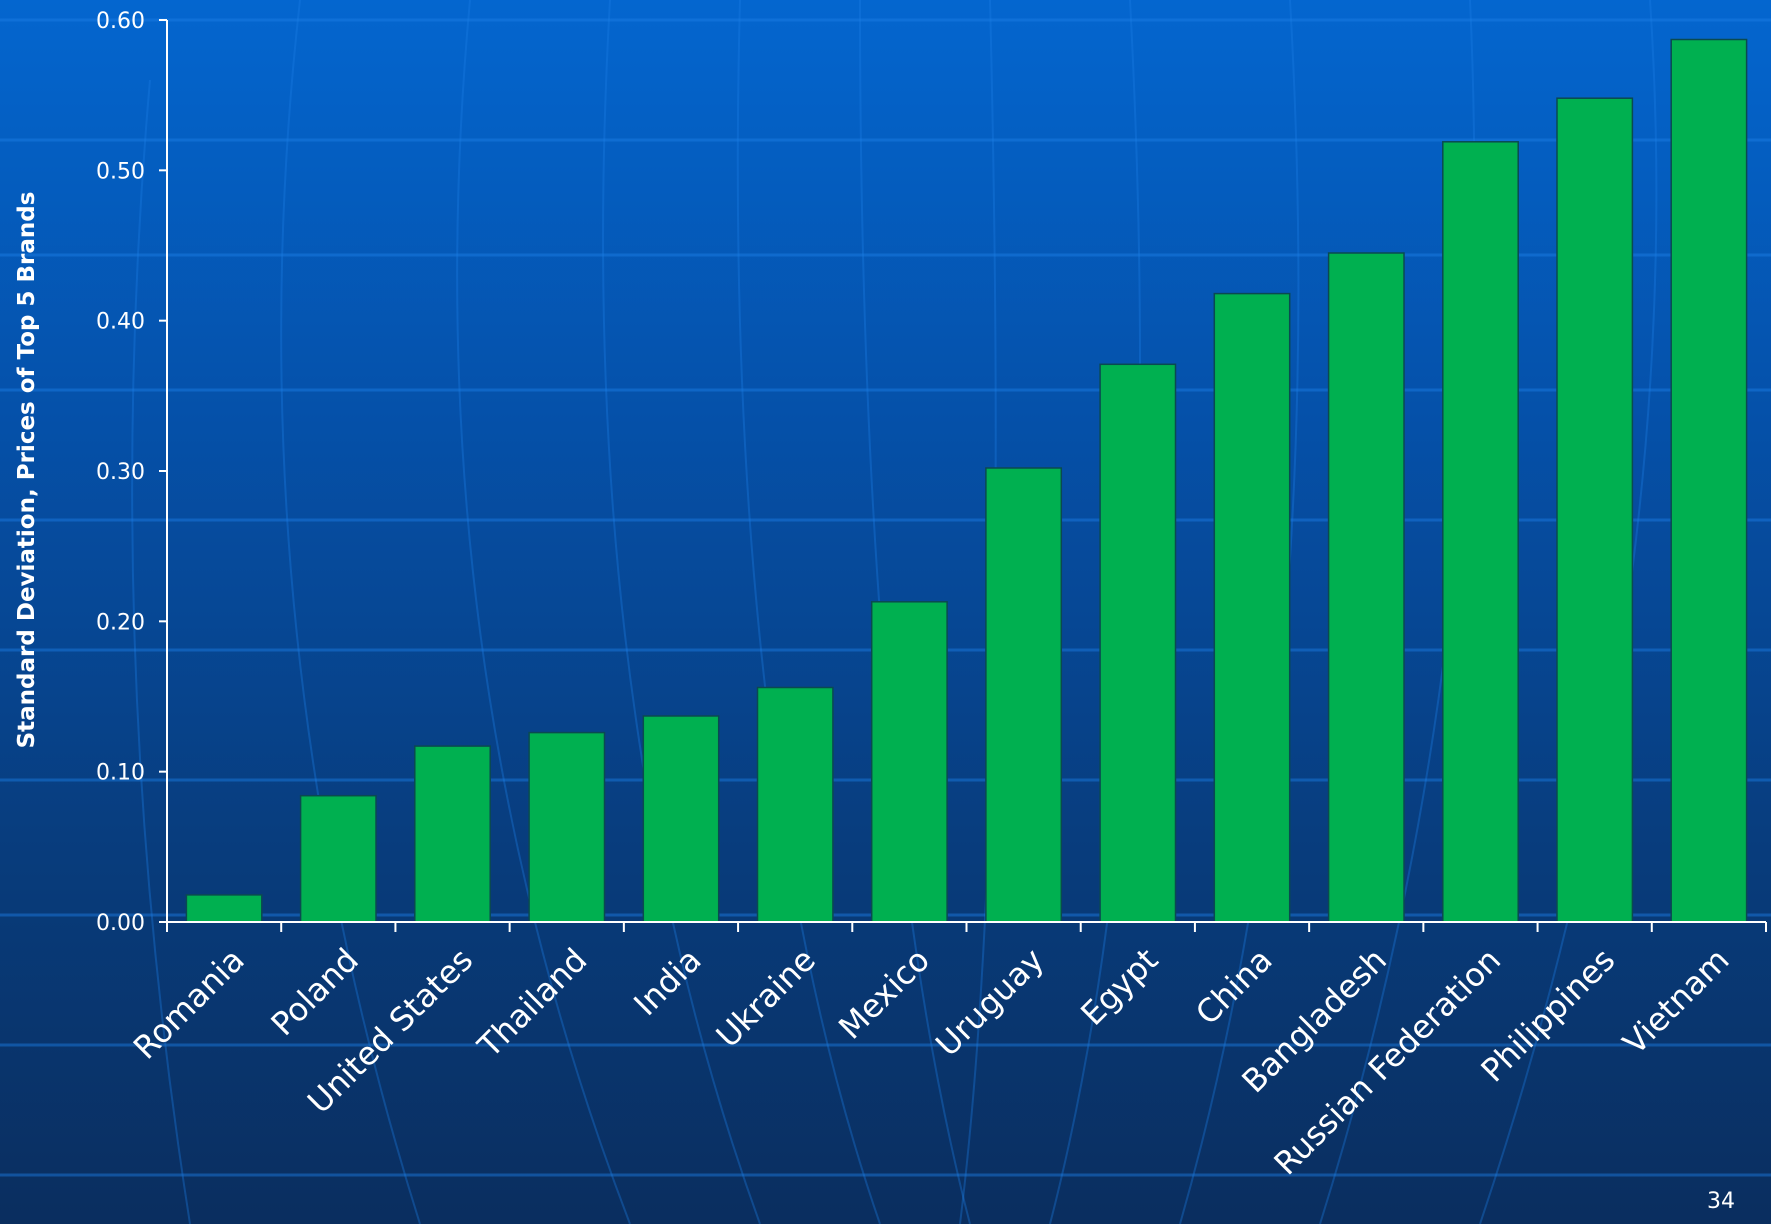 The image size is (1771, 1224). I want to click on bar-thailand, so click(567, 827).